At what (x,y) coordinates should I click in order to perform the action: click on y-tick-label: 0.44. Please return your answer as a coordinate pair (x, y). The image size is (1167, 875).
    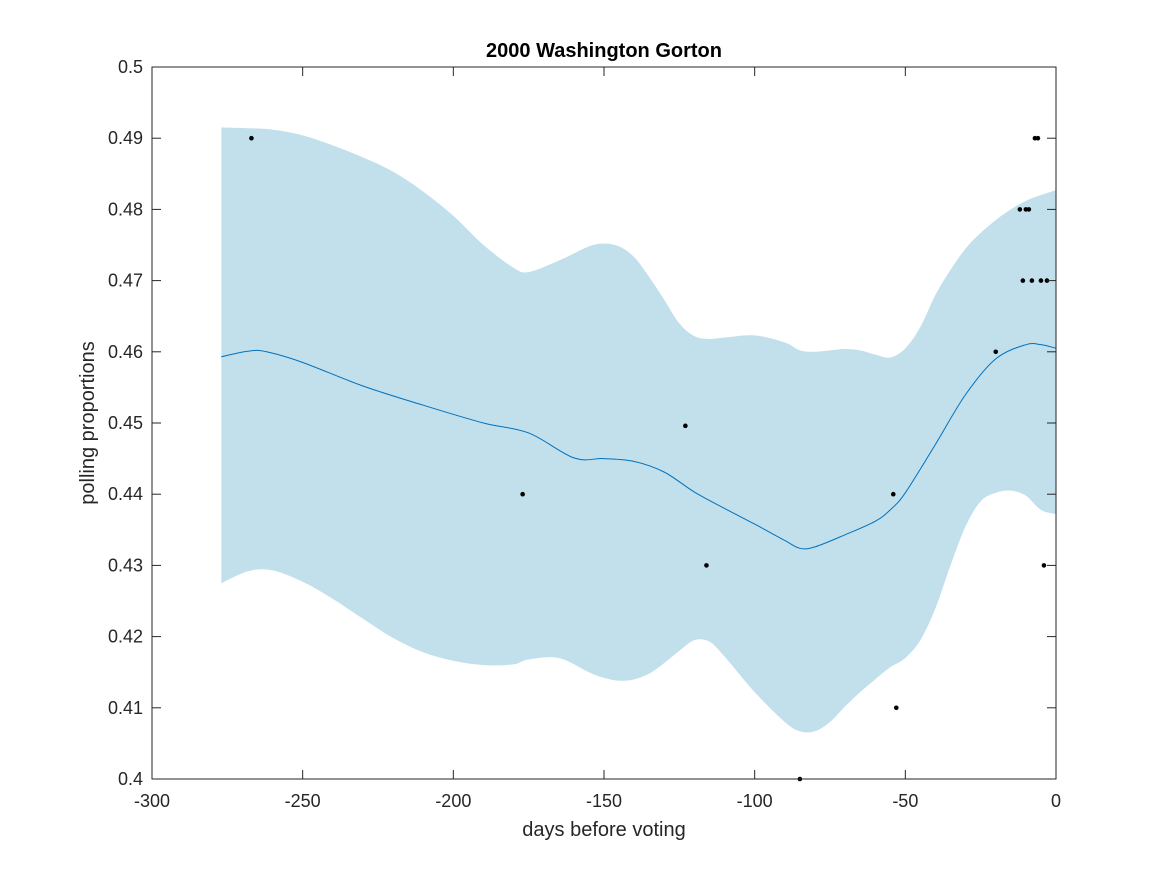
    Looking at the image, I should click on (125, 494).